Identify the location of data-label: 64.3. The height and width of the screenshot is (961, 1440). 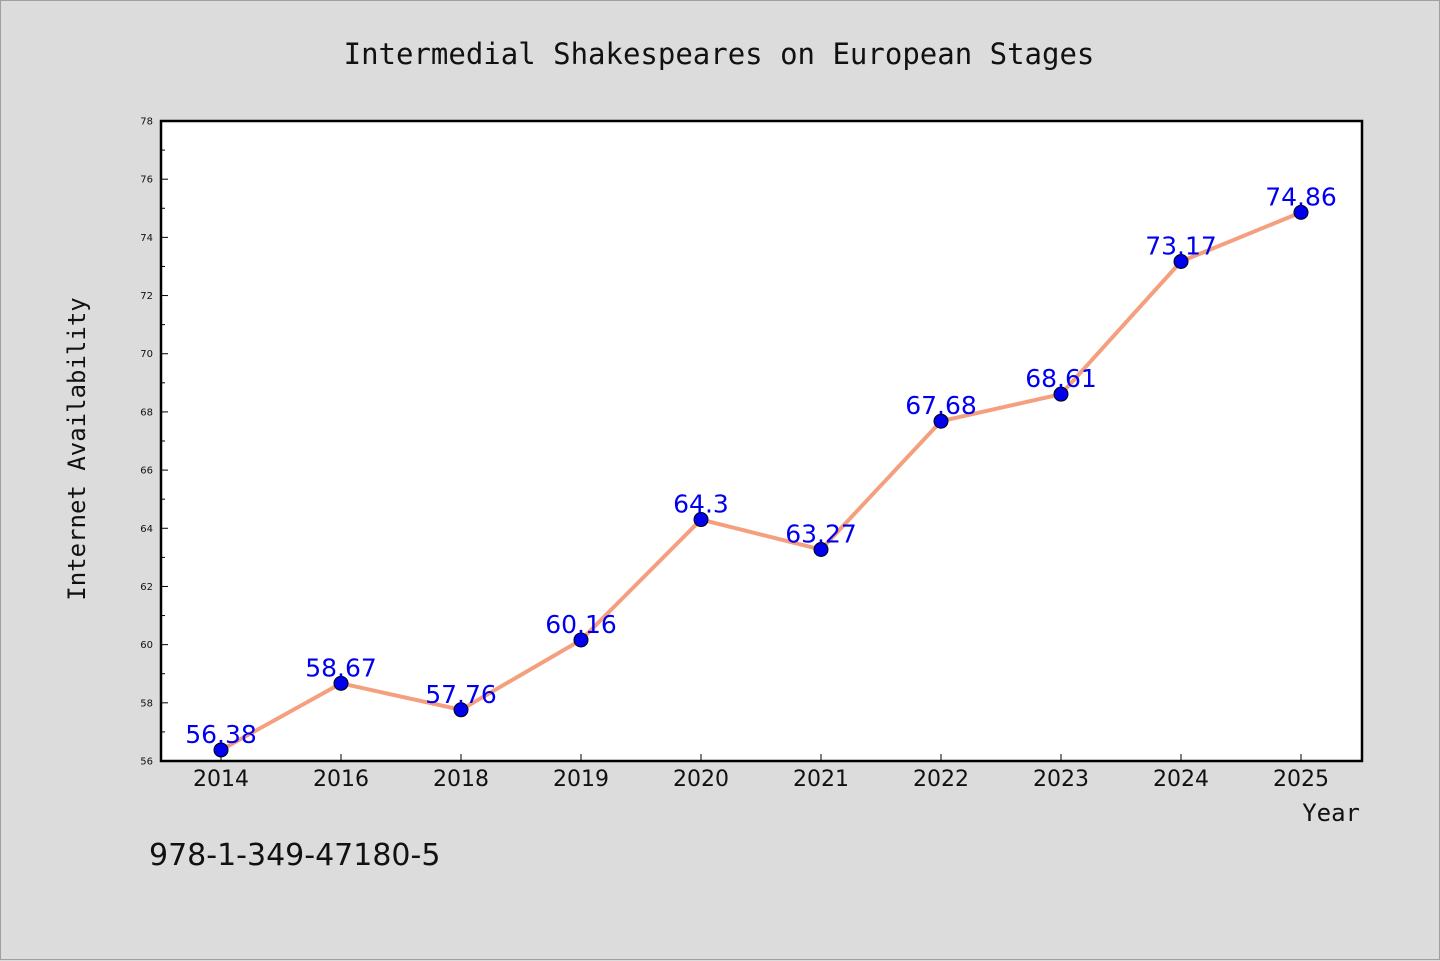
(701, 504).